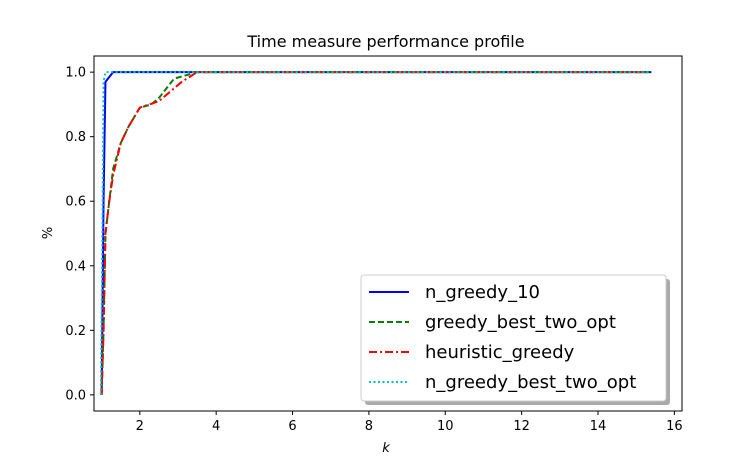 This screenshot has height=462, width=754. I want to click on y-axis-label: %, so click(48, 233).